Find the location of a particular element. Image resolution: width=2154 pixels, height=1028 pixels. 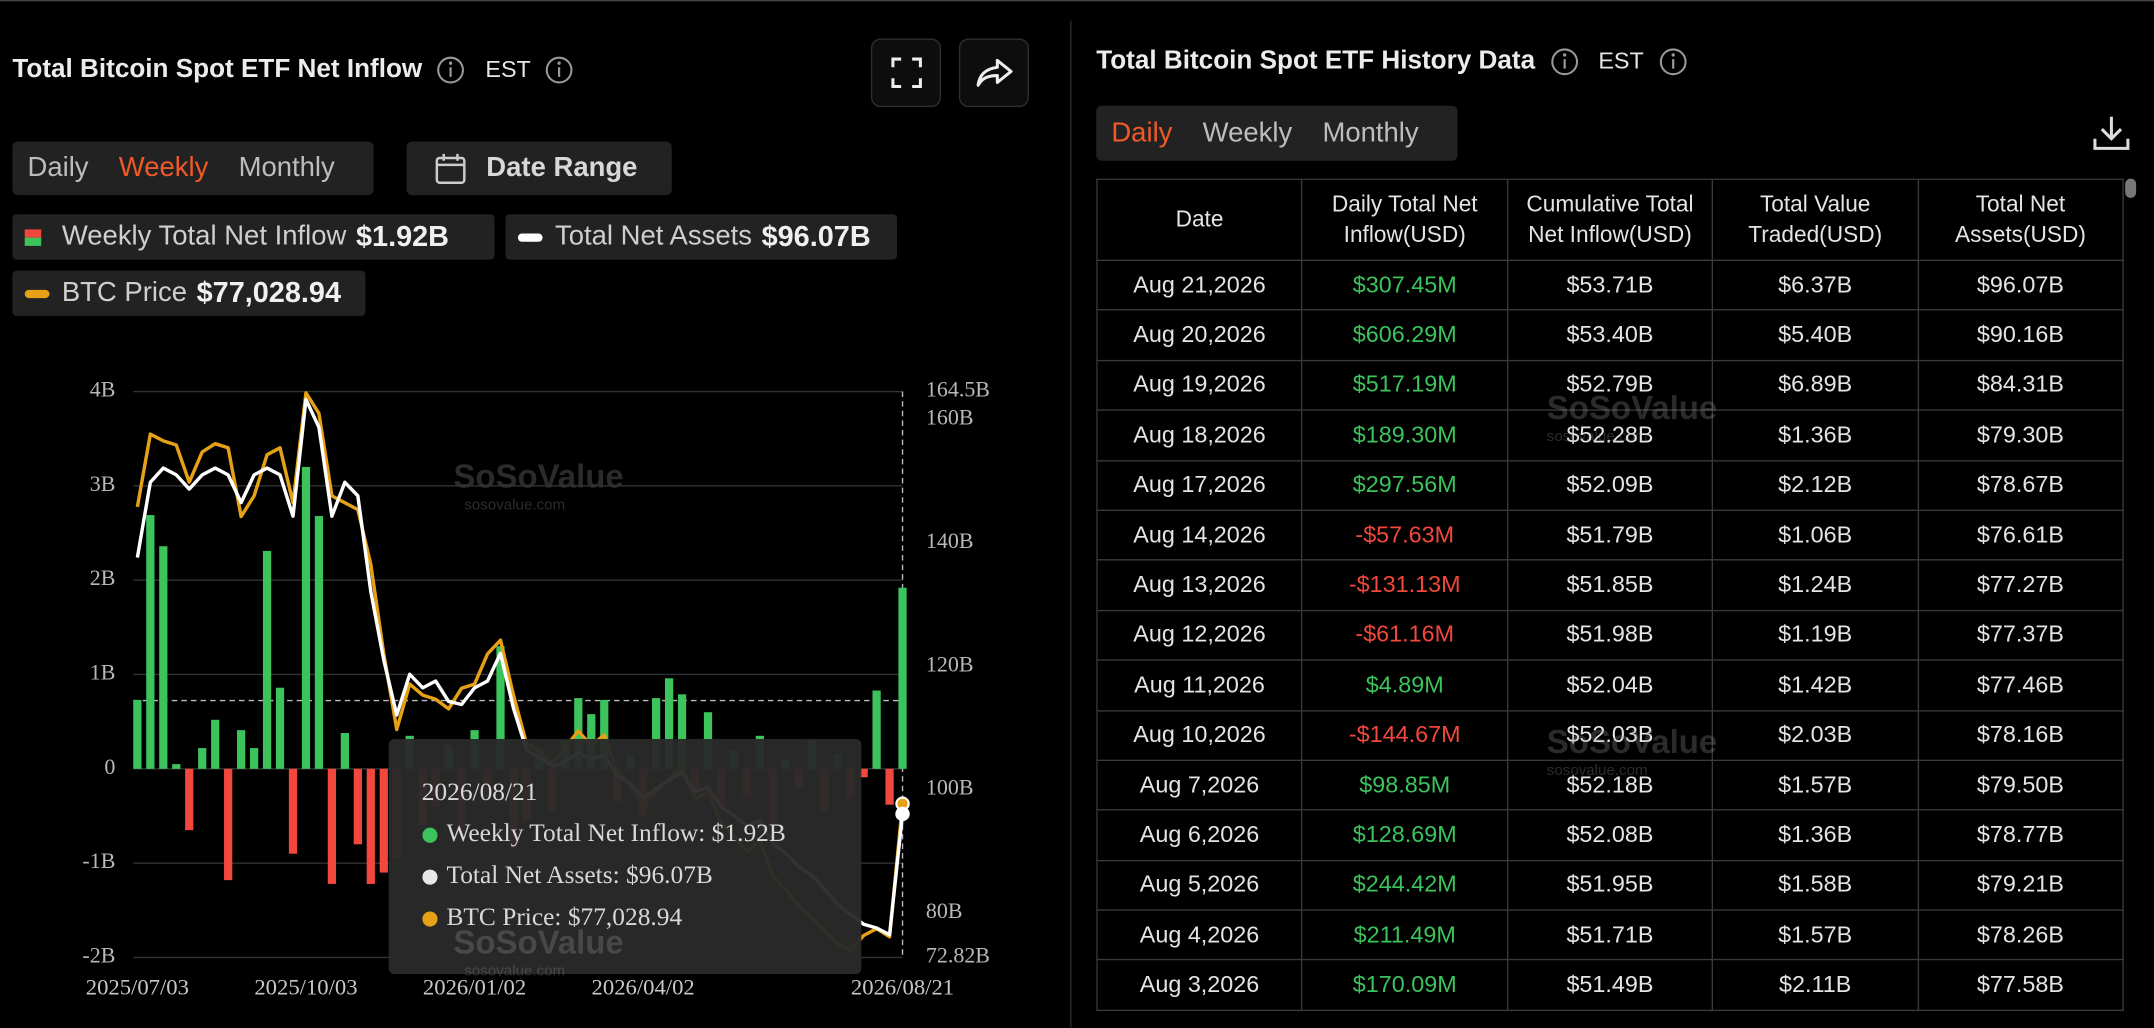

y-tick-label: -2B is located at coordinates (98, 955).